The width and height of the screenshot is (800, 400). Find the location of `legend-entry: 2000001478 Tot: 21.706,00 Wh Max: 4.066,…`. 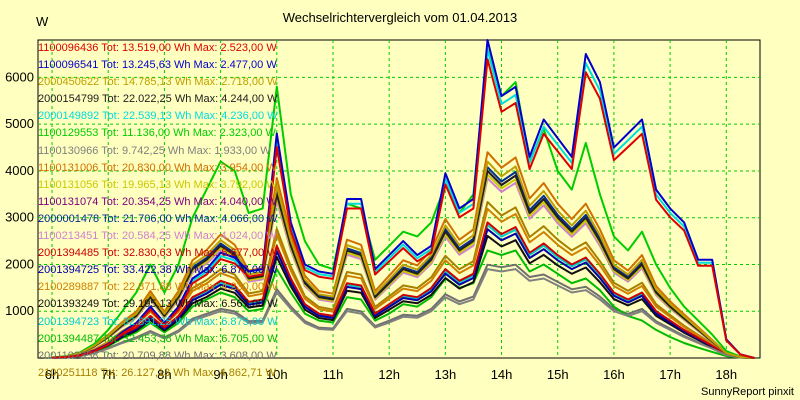

legend-entry: 2000001478 Tot: 21.706,00 Wh Max: 4.066,… is located at coordinates (158, 218).